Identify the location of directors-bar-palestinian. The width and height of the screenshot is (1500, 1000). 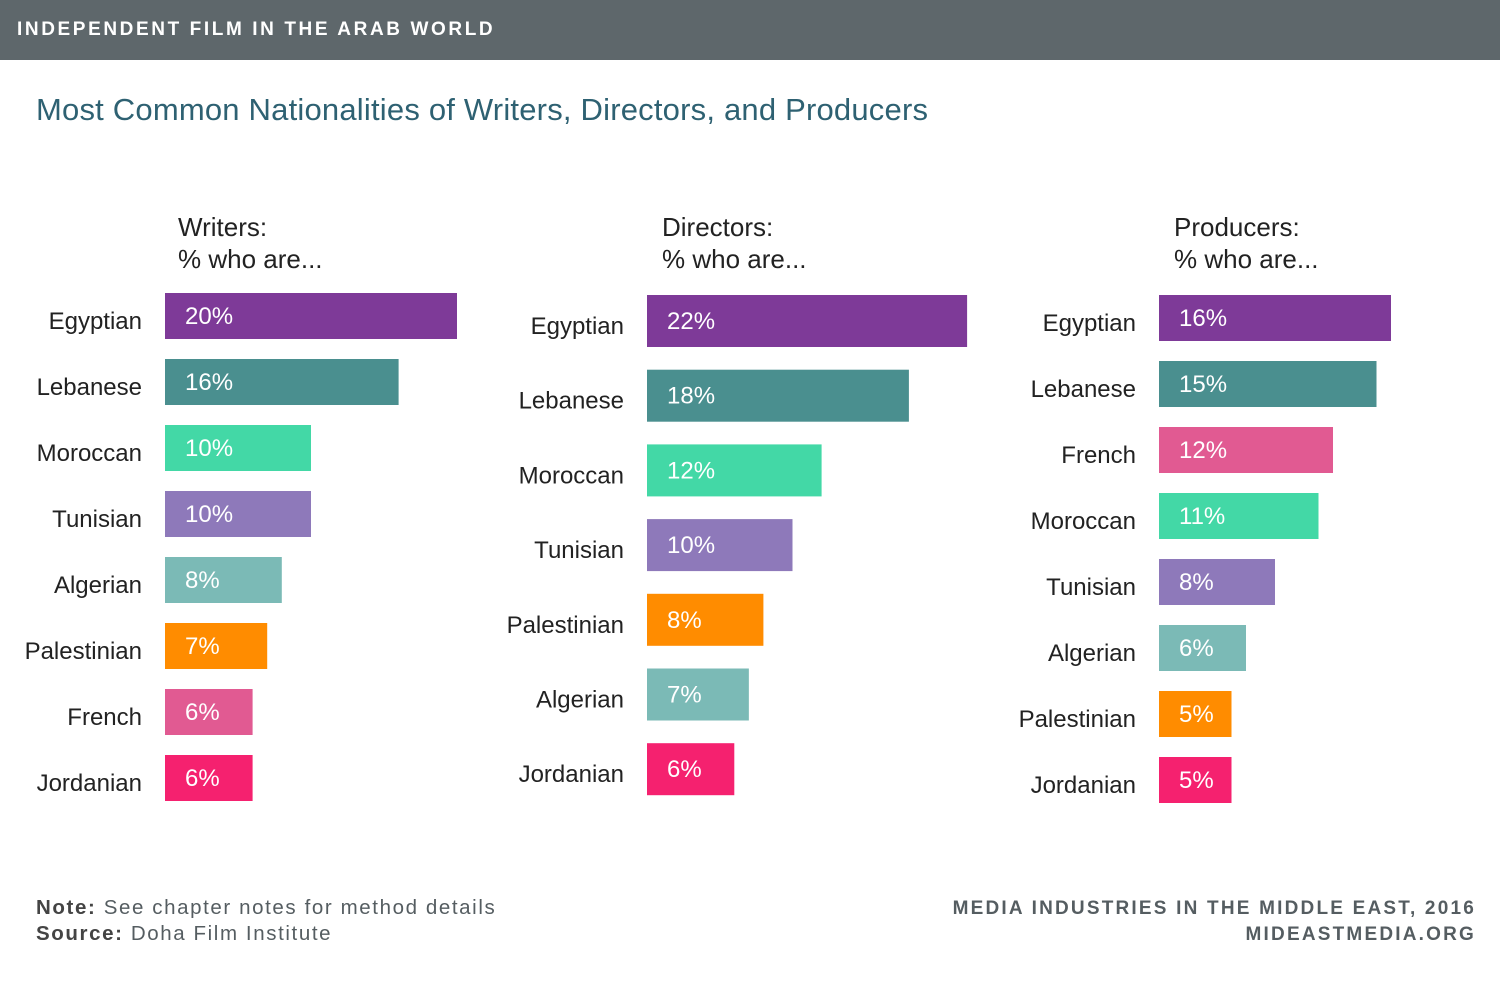
(705, 619).